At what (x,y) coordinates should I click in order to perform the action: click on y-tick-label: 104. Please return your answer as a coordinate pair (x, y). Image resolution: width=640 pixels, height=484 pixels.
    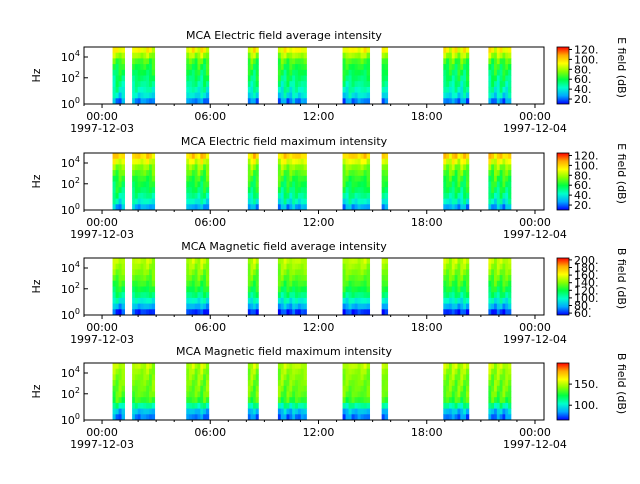
    Looking at the image, I should click on (70, 372).